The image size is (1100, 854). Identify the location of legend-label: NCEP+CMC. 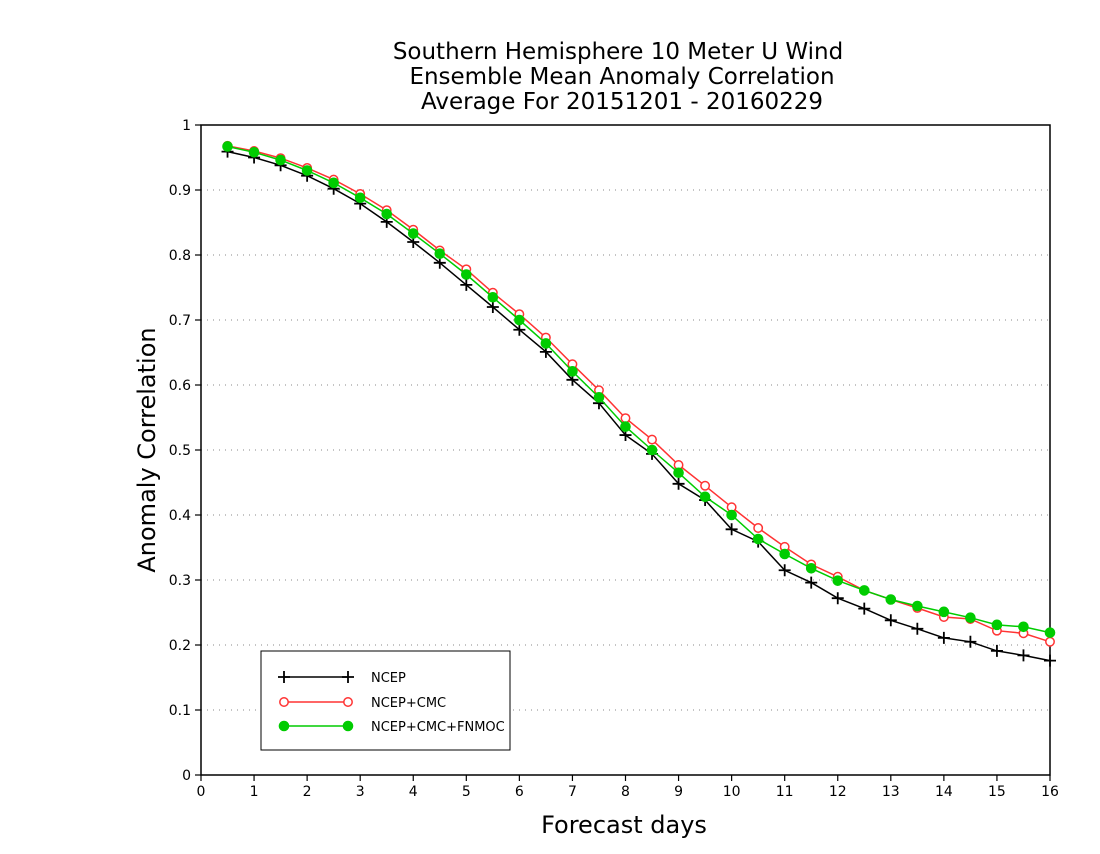
(408, 703).